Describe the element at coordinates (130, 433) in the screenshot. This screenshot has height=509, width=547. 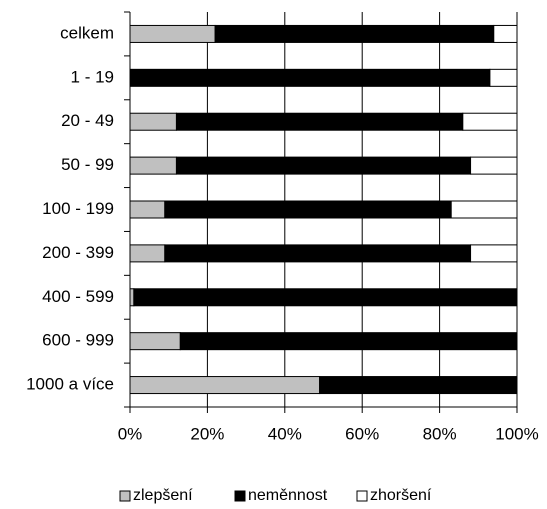
I see `x-tick-label: 0%` at that location.